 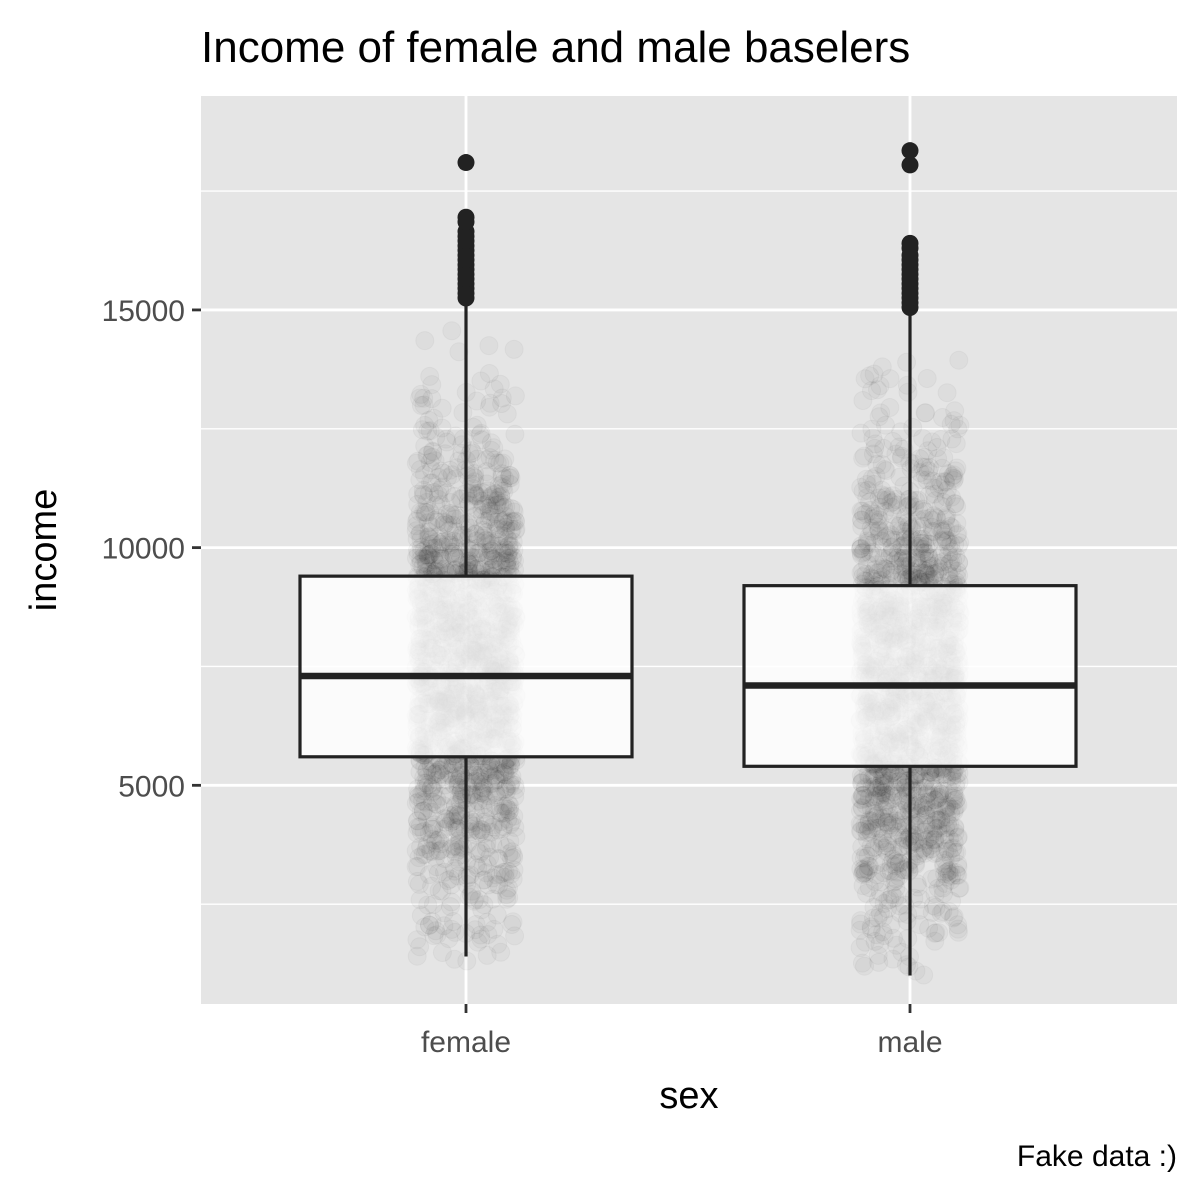 What do you see at coordinates (466, 1042) in the screenshot?
I see `x-tick-label: female` at bounding box center [466, 1042].